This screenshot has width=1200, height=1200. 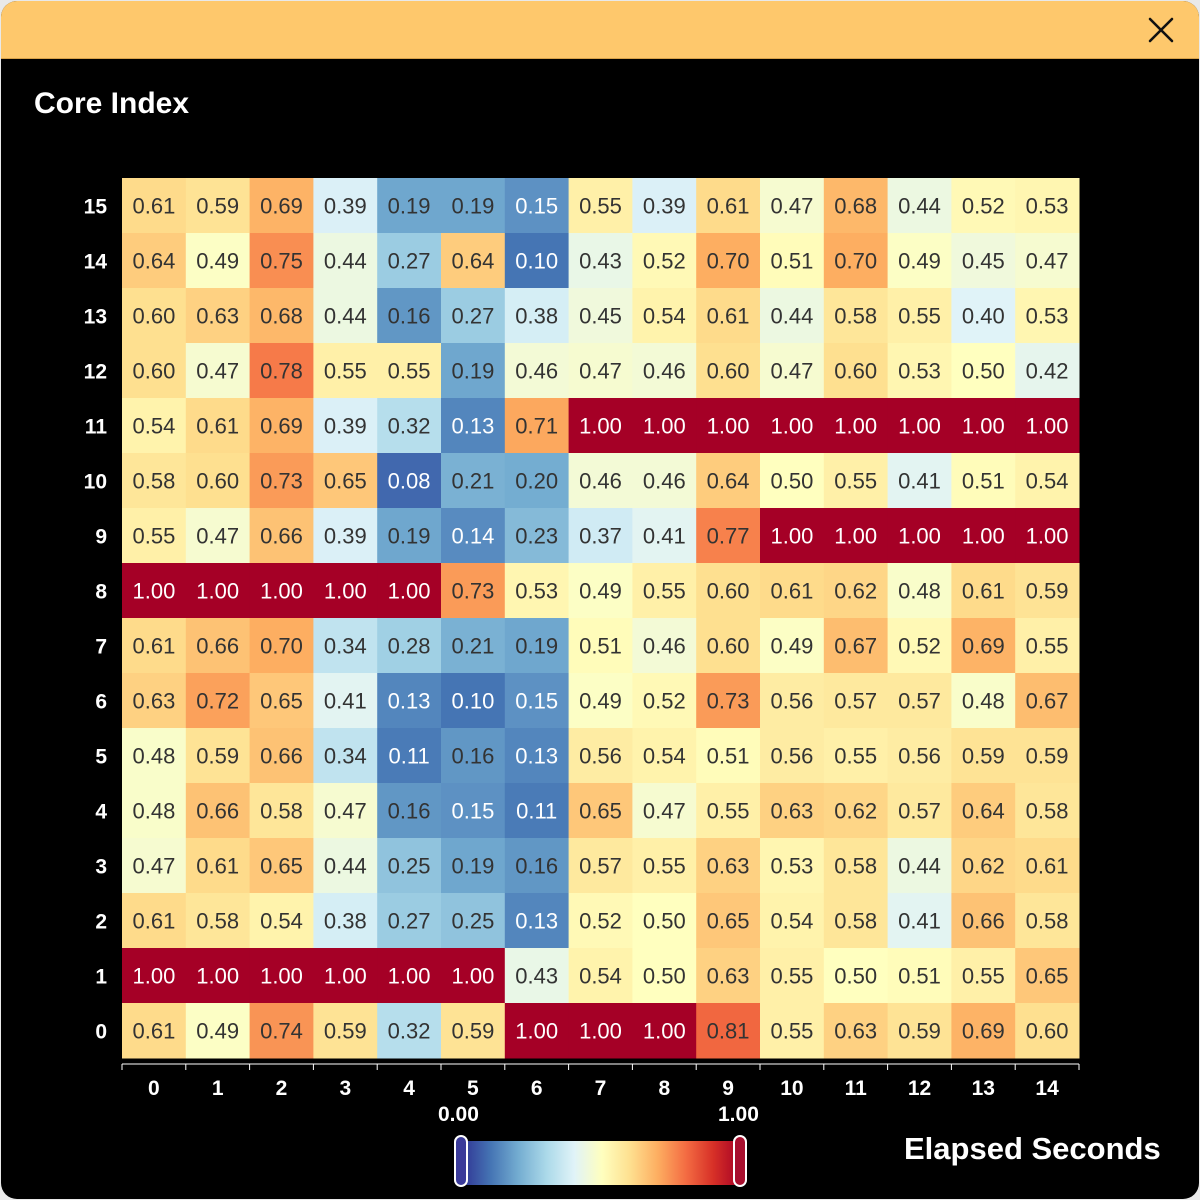 What do you see at coordinates (537, 1088) in the screenshot?
I see `x-tick-label: 6` at bounding box center [537, 1088].